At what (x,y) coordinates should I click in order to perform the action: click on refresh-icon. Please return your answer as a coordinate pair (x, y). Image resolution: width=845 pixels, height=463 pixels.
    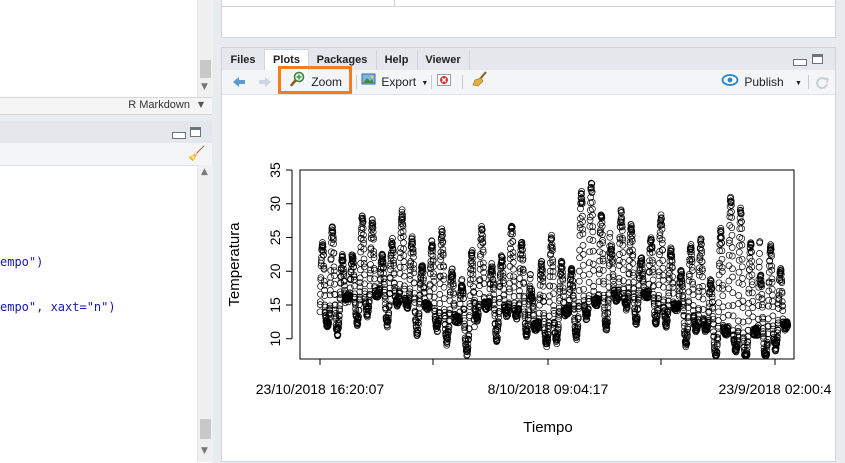
    Looking at the image, I should click on (822, 82).